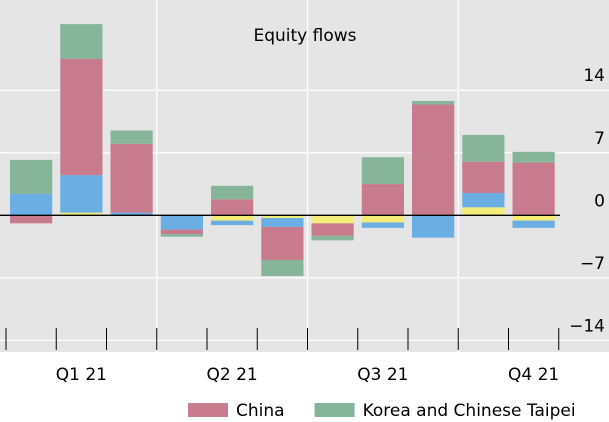  What do you see at coordinates (599, 201) in the screenshot?
I see `y-tick-label: 0` at bounding box center [599, 201].